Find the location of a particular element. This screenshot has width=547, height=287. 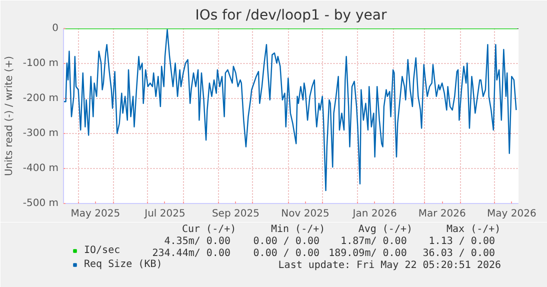

text: Max (-/+) is located at coordinates (473, 229).